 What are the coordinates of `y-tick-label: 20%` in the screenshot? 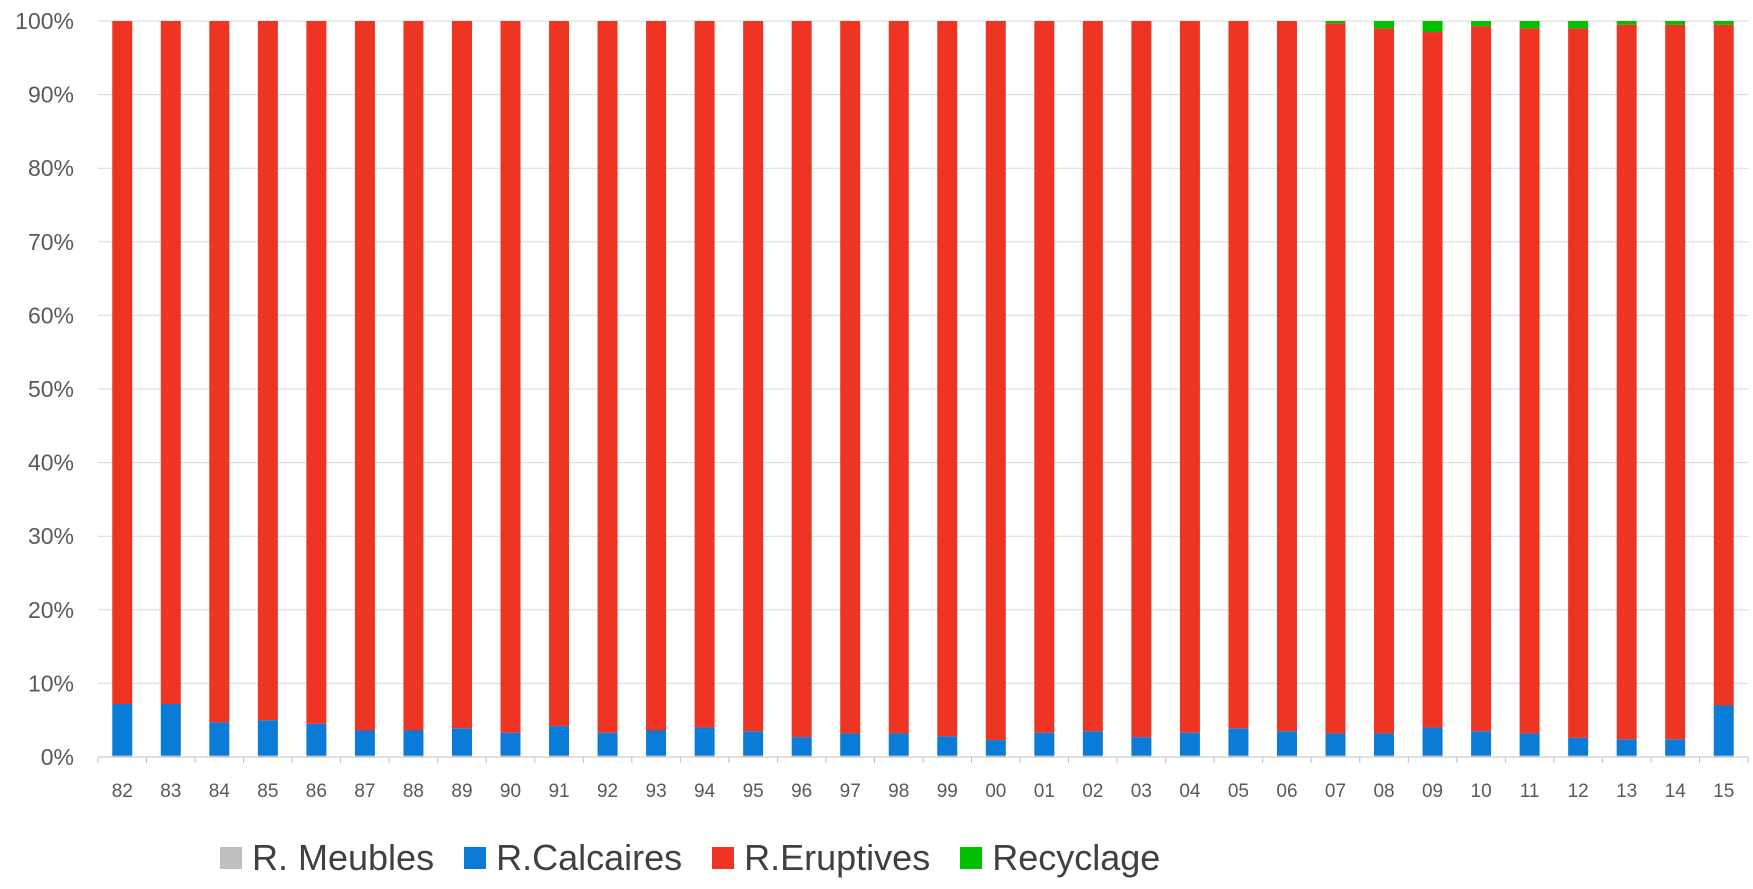 It's located at (51, 610).